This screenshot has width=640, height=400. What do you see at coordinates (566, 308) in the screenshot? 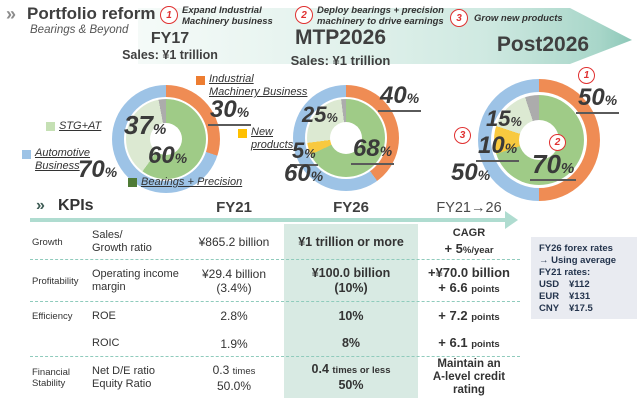
I see `forex-rate-cny: CNY ¥17.5` at bounding box center [566, 308].